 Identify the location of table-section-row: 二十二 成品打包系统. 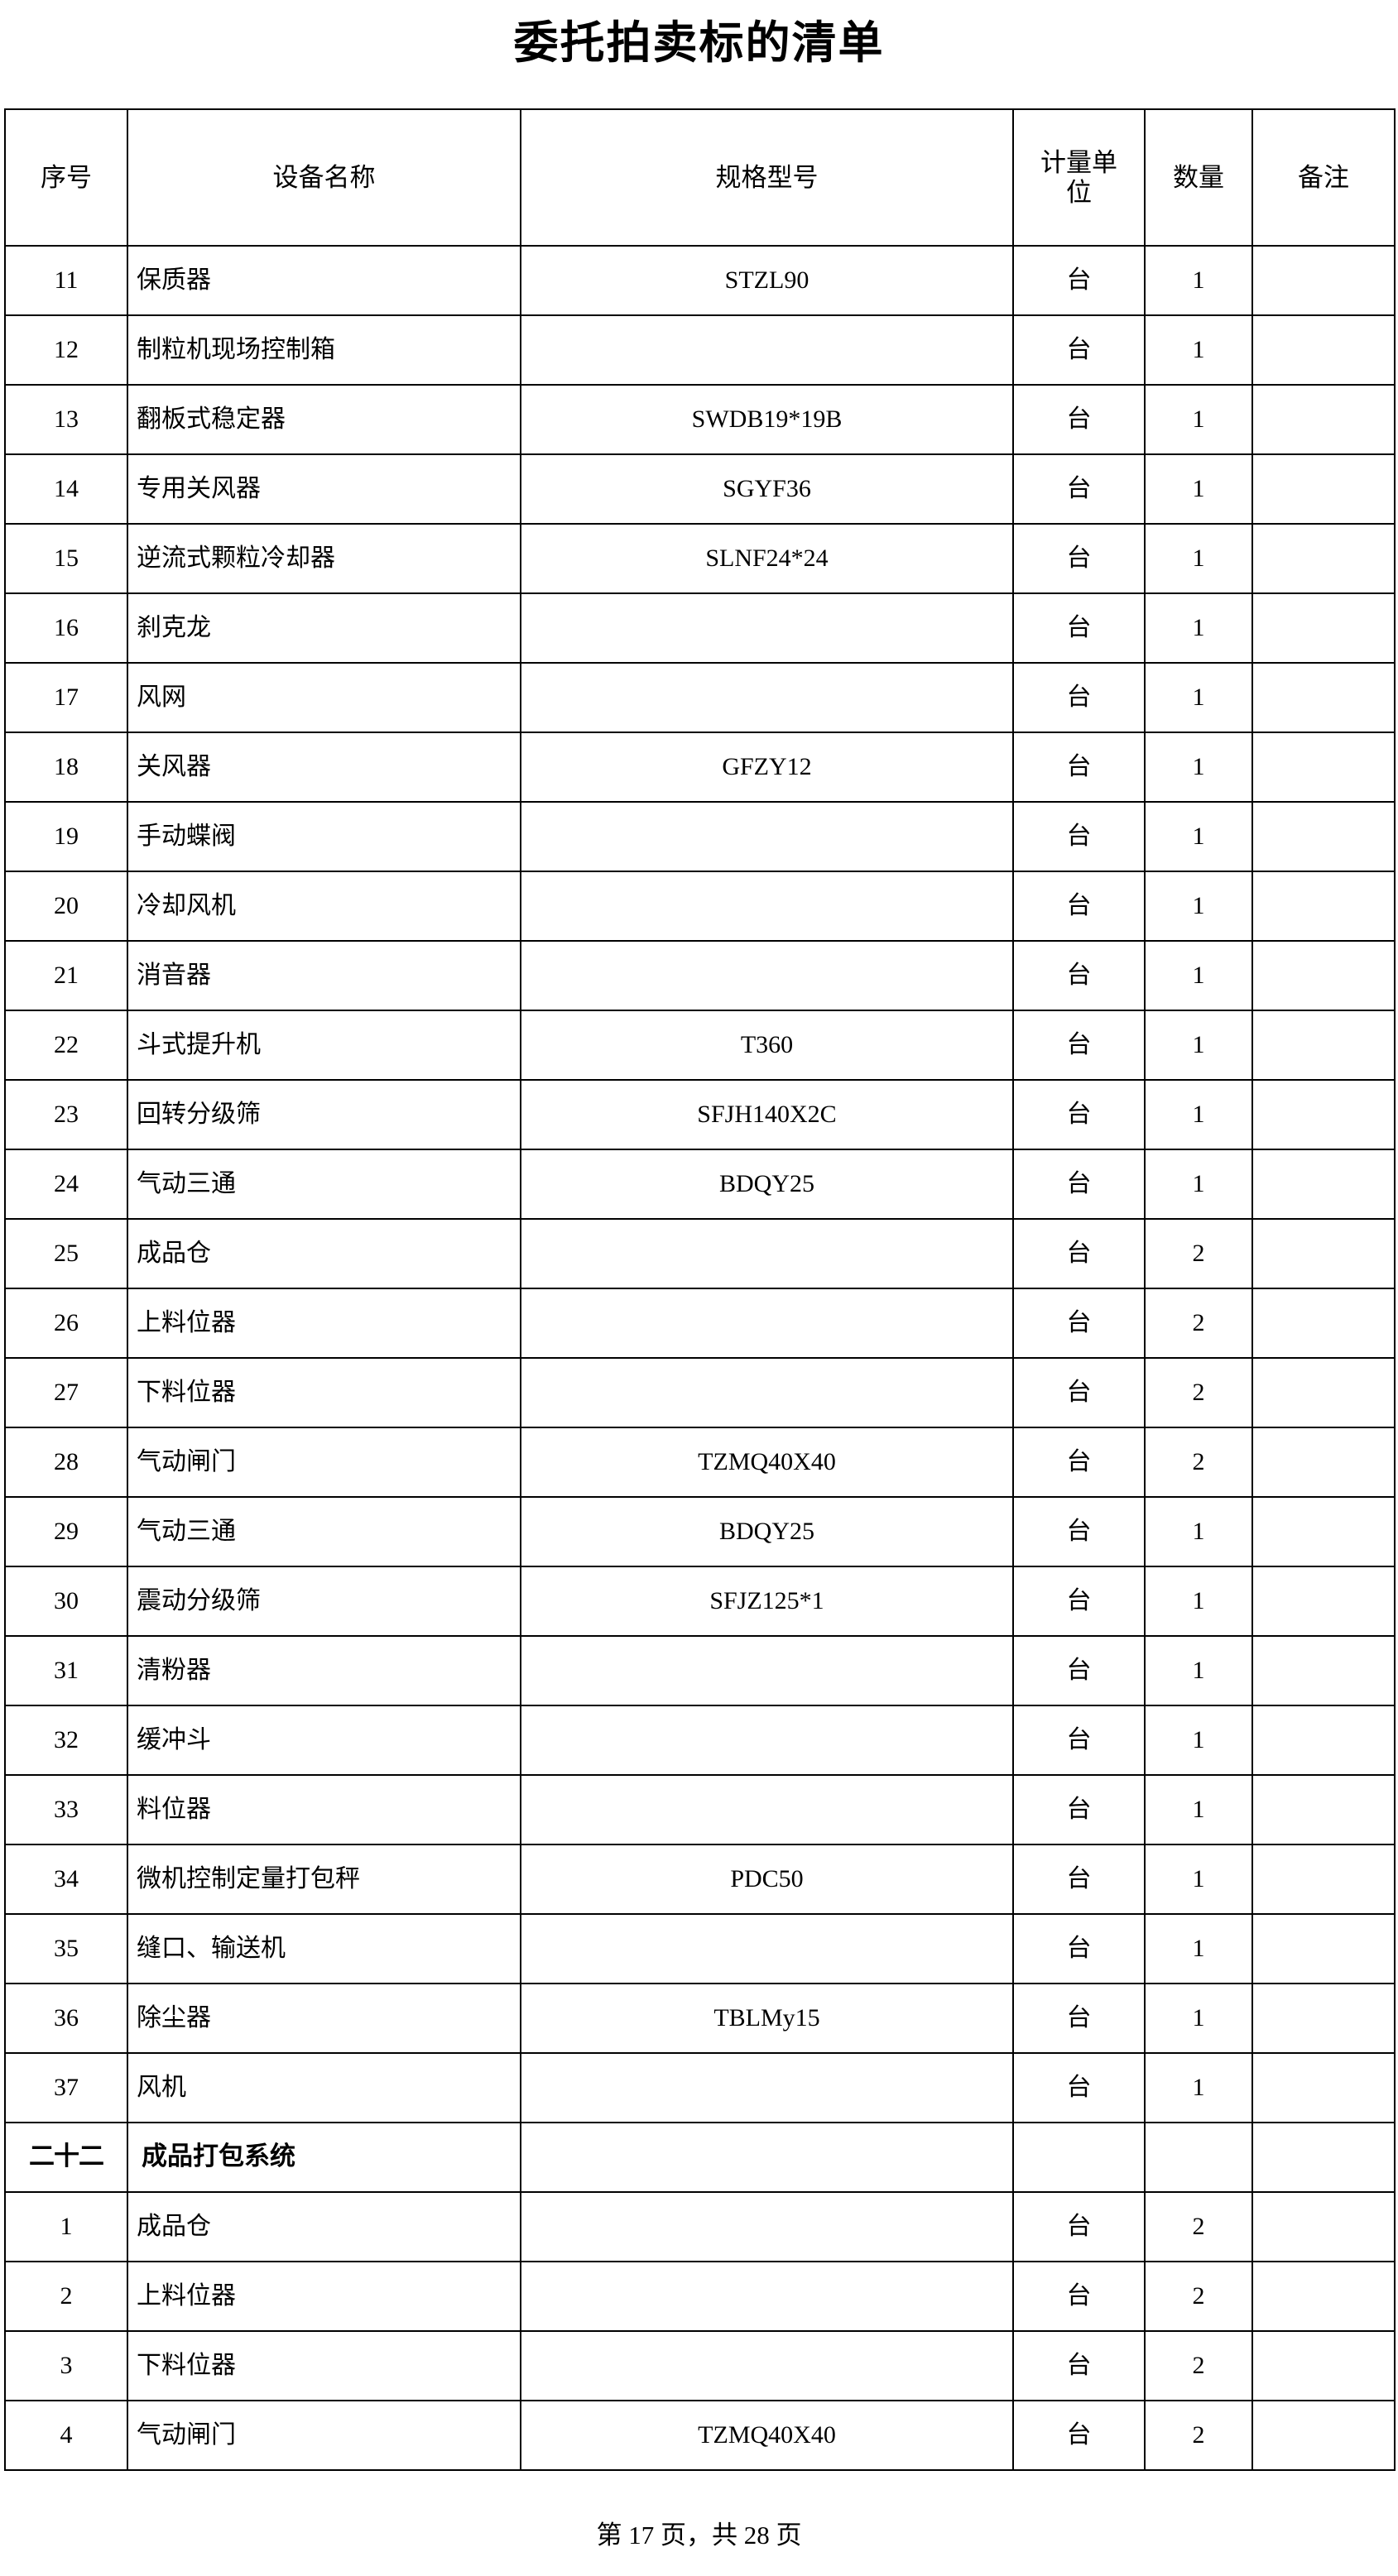
(700, 2158).